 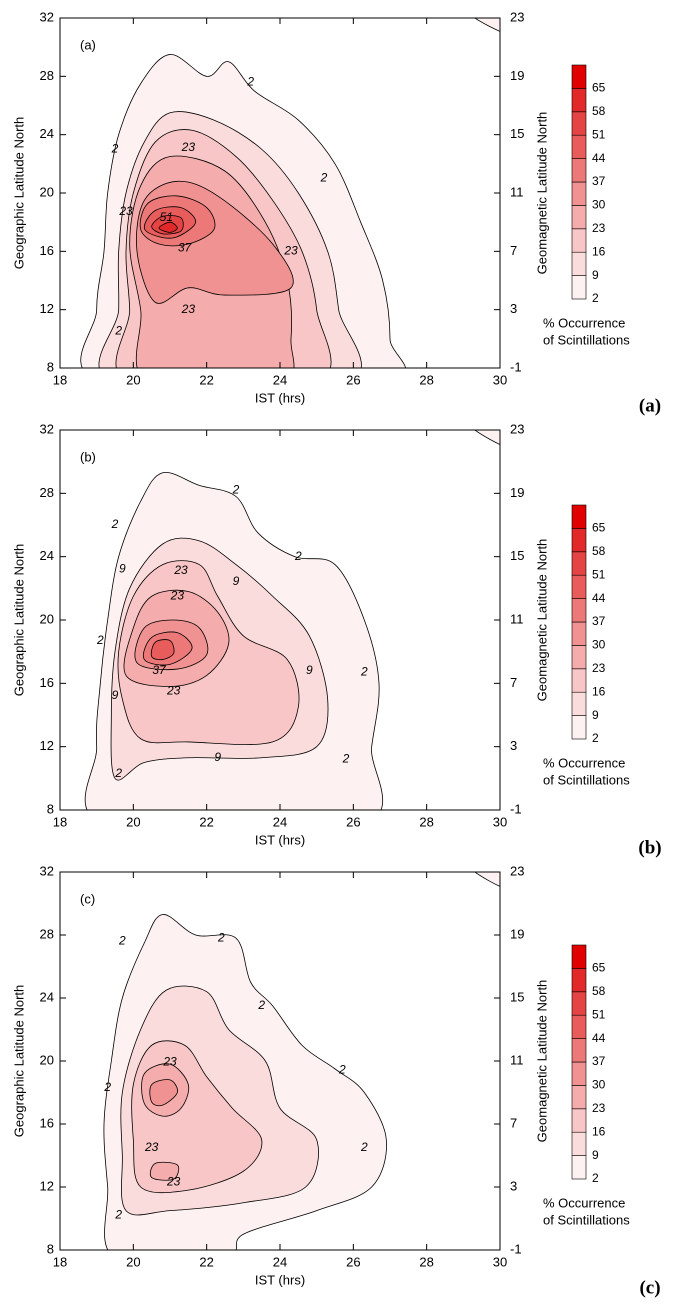 What do you see at coordinates (47, 555) in the screenshot?
I see `y-tick-label: 24` at bounding box center [47, 555].